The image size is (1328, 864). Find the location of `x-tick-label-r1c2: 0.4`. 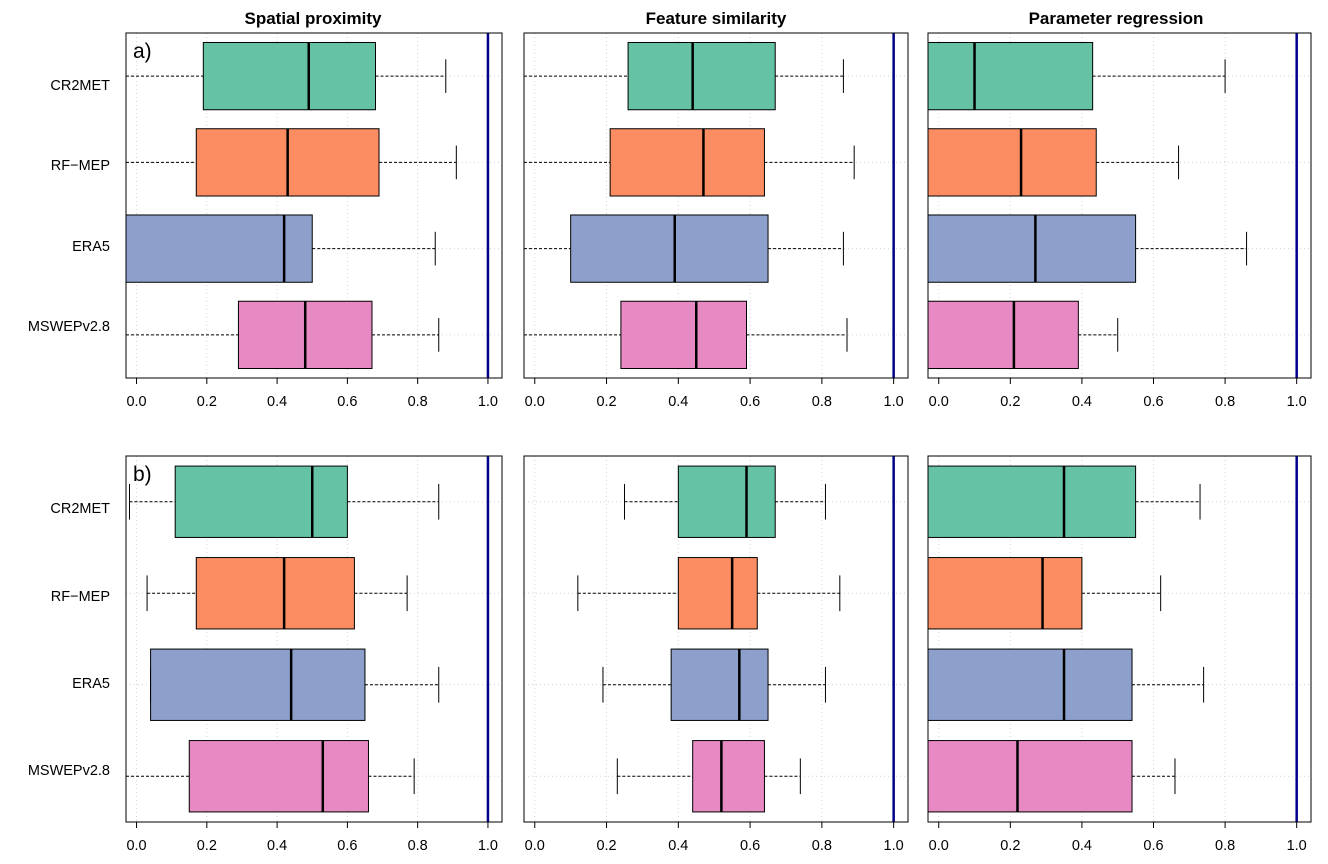

x-tick-label-r1c2: 0.4 is located at coordinates (1082, 846).